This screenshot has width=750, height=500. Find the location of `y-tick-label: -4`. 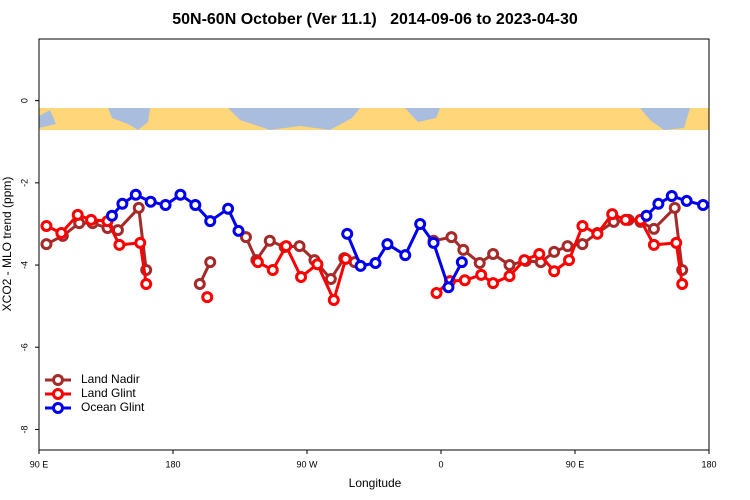

y-tick-label: -4 is located at coordinates (24, 265).